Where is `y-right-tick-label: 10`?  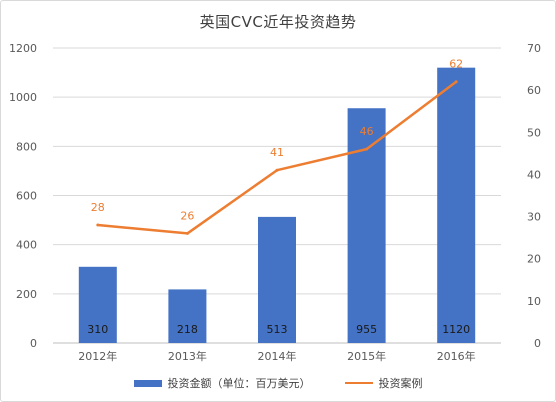
y-right-tick-label: 10 is located at coordinates (534, 301).